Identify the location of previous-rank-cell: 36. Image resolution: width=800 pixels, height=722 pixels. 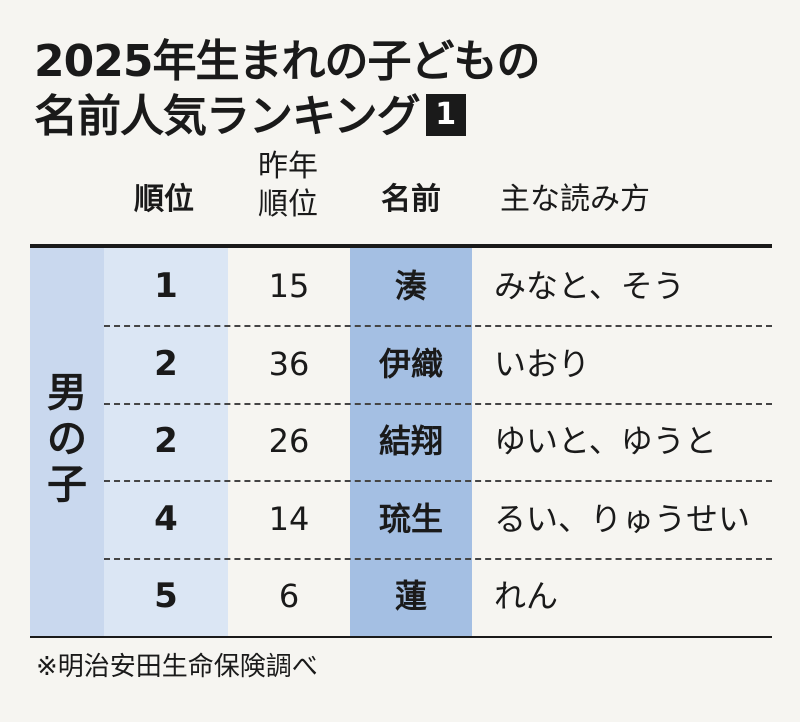
(289, 363).